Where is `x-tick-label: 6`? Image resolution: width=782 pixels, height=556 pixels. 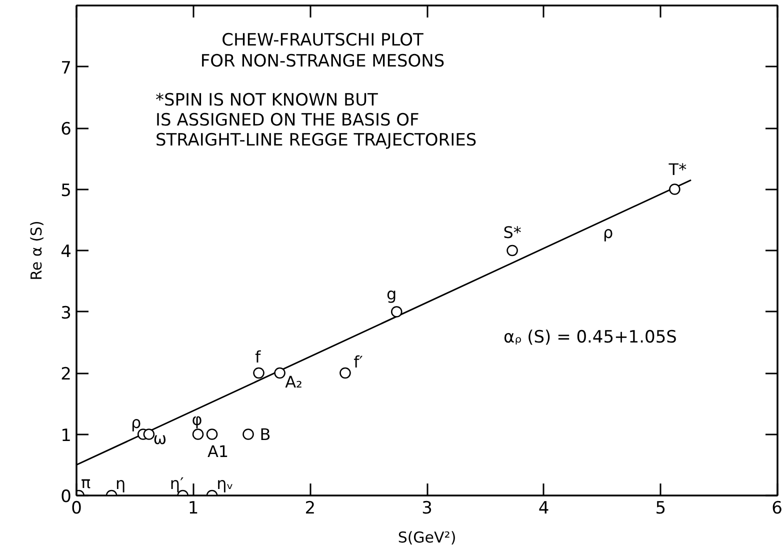 x-tick-label: 6 is located at coordinates (777, 508).